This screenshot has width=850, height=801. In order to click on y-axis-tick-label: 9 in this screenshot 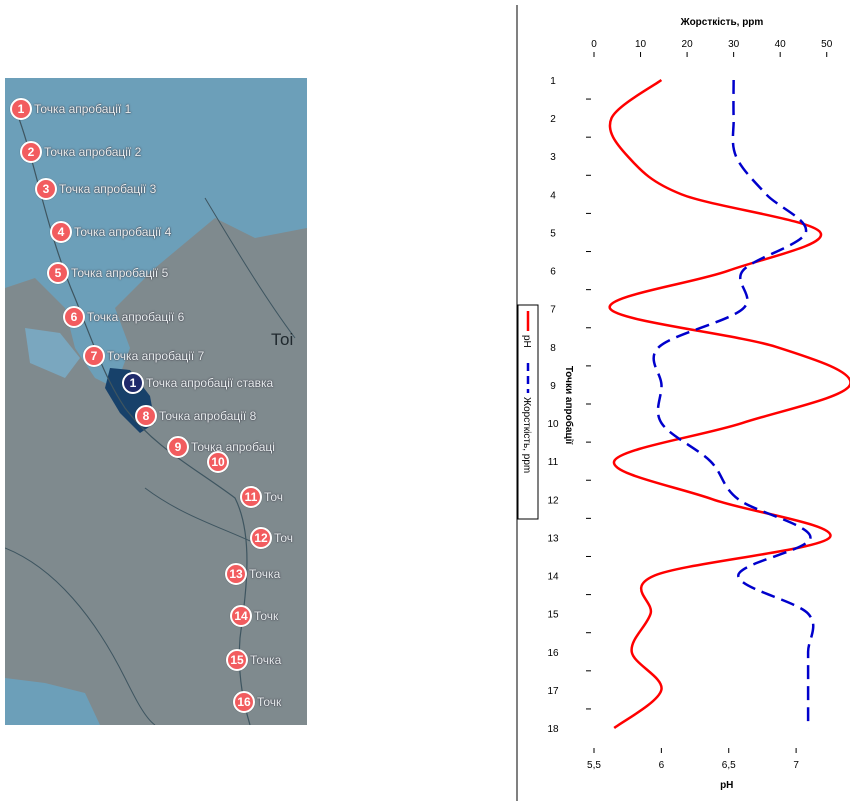, I will do `click(553, 386)`.